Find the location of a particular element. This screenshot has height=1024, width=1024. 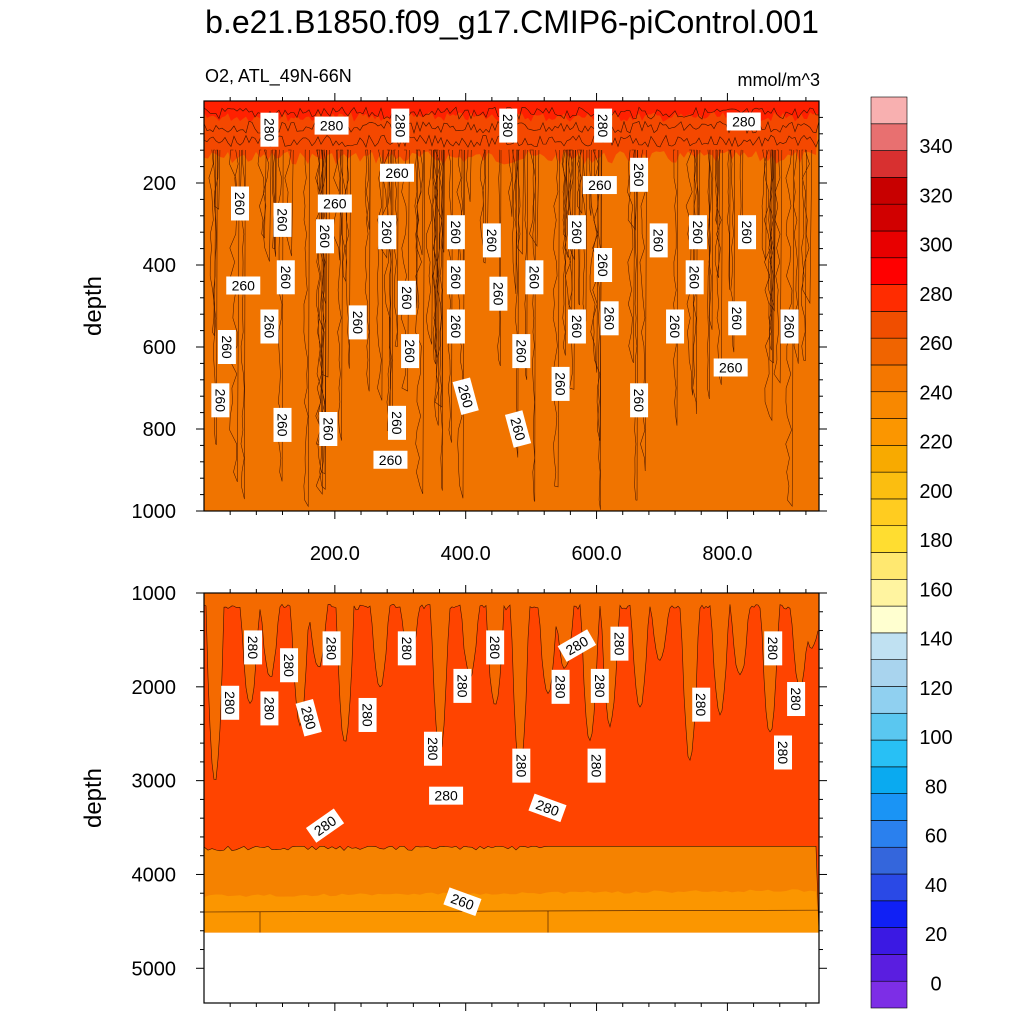

colorbar-label: 180 is located at coordinates (935, 541).